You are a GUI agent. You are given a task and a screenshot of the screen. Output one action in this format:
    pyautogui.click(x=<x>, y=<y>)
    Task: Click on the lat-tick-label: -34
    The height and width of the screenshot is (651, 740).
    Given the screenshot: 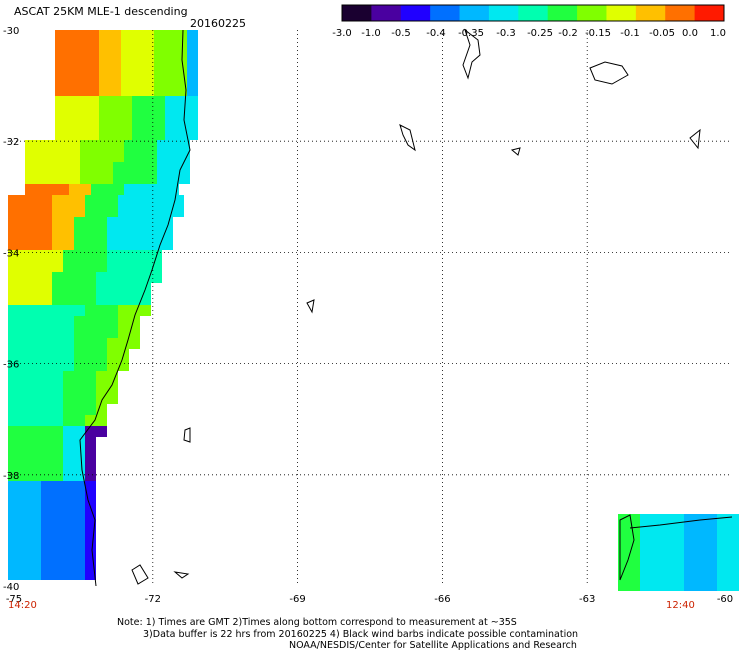 What is the action you would take?
    pyautogui.click(x=11, y=253)
    